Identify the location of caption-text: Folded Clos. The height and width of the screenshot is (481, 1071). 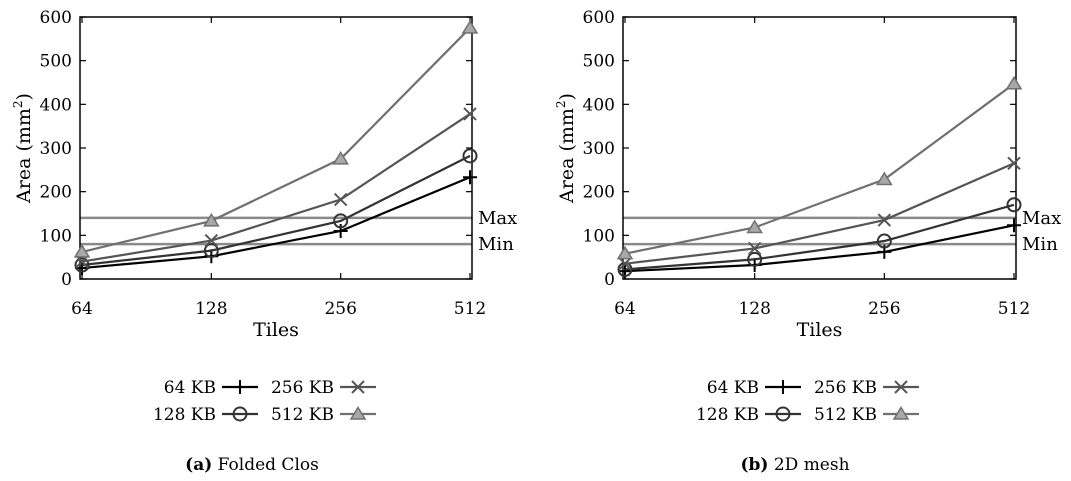
(265, 465).